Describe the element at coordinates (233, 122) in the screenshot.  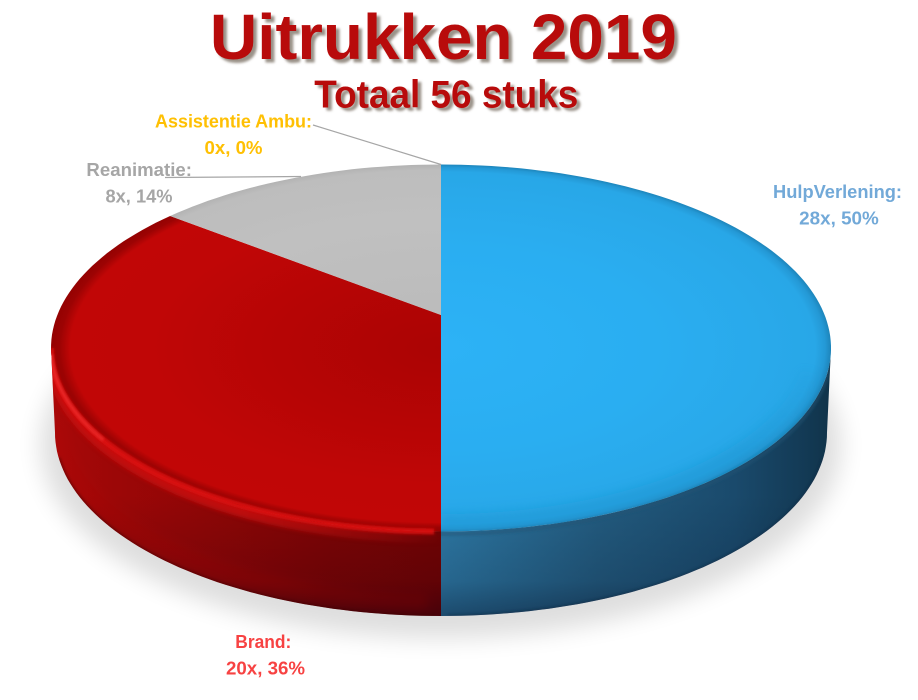
I see `svg-text: Assistentie Ambu:` at that location.